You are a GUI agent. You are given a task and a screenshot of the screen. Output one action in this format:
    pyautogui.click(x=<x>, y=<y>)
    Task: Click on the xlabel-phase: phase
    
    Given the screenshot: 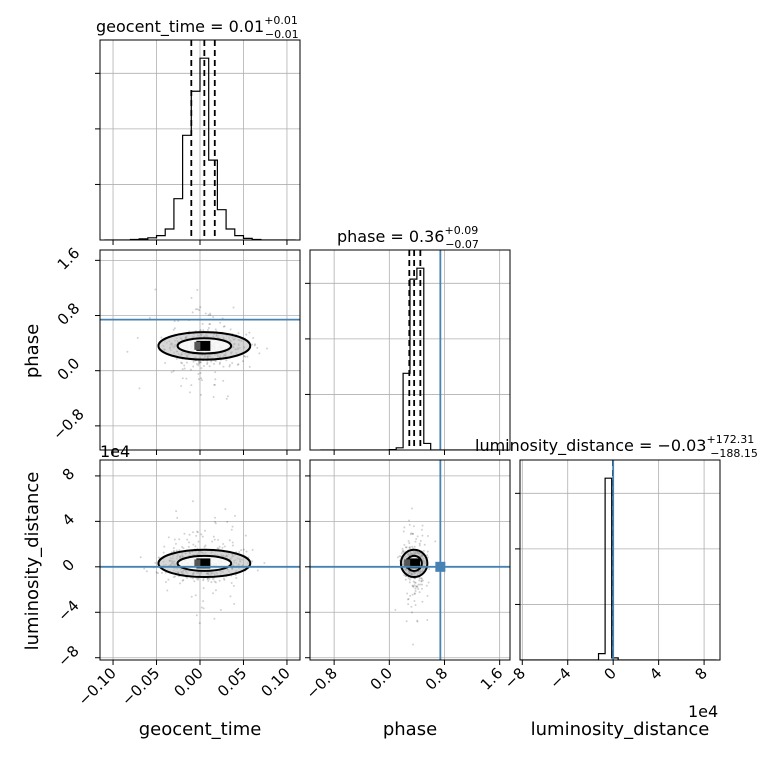 What is the action you would take?
    pyautogui.click(x=410, y=729)
    